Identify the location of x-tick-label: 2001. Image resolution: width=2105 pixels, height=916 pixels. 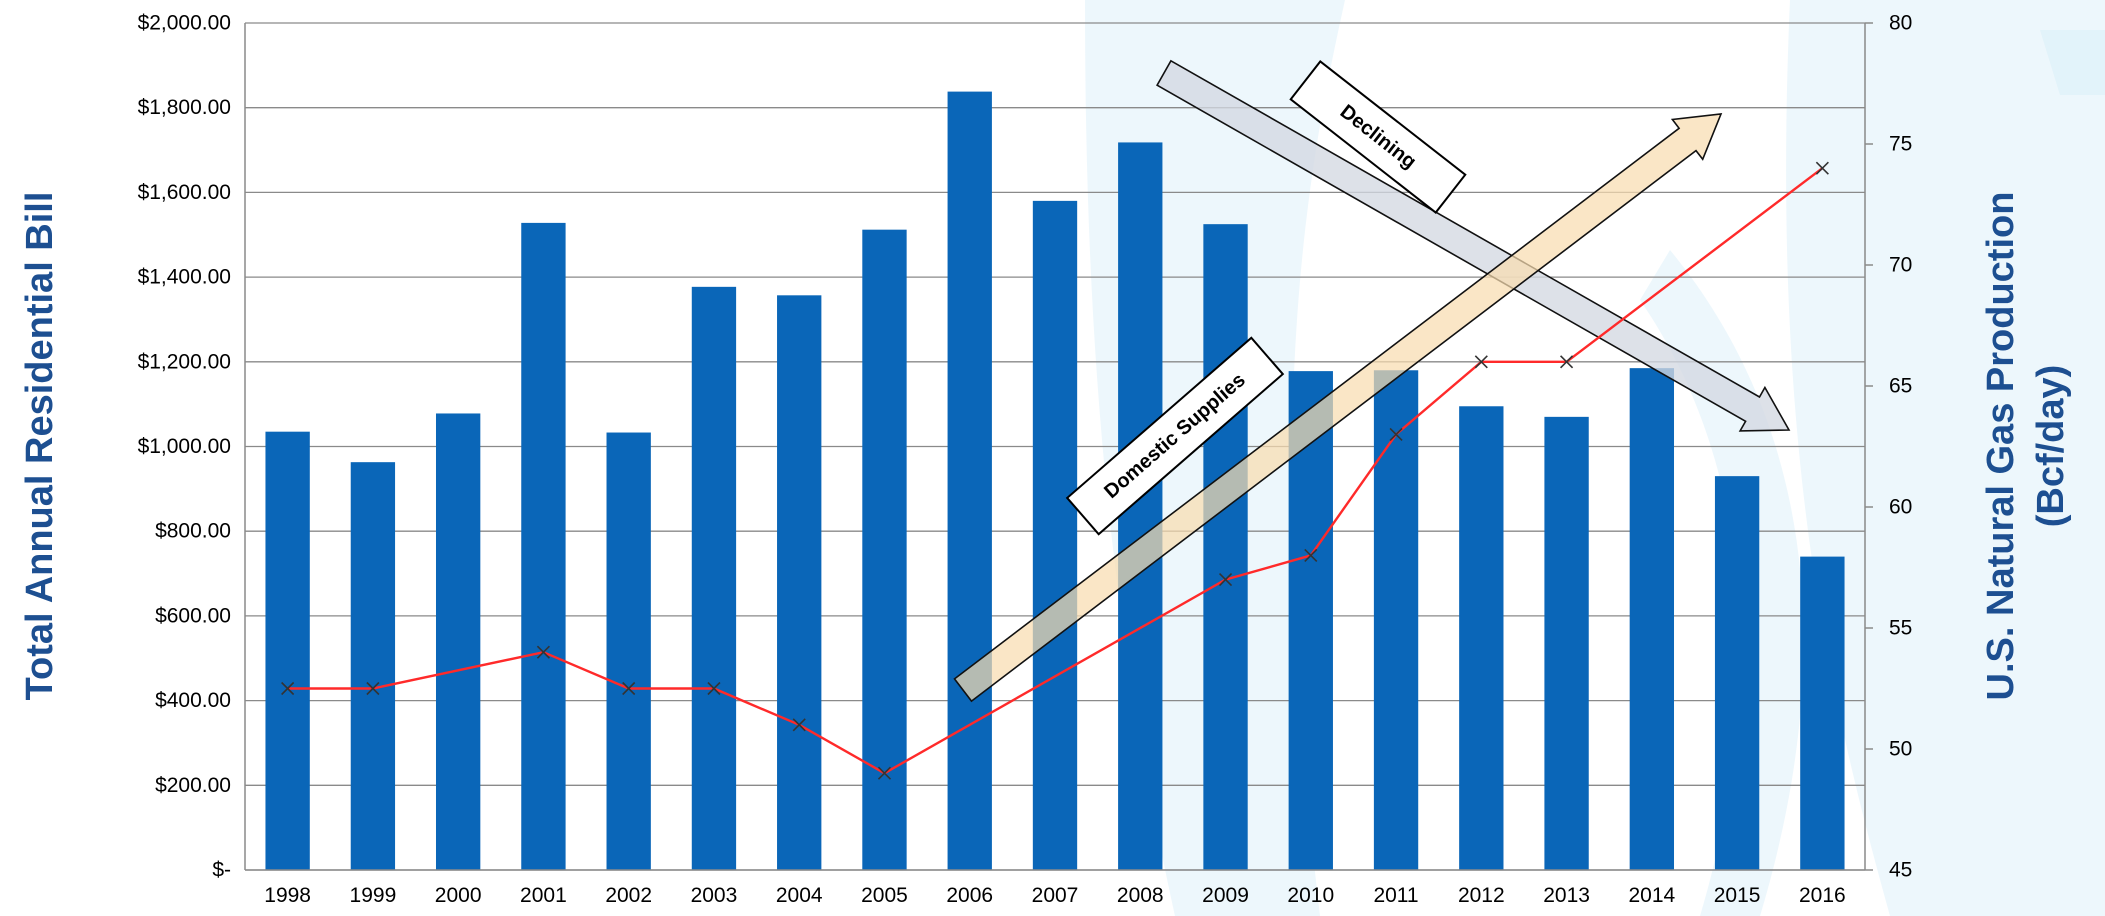
(543, 895).